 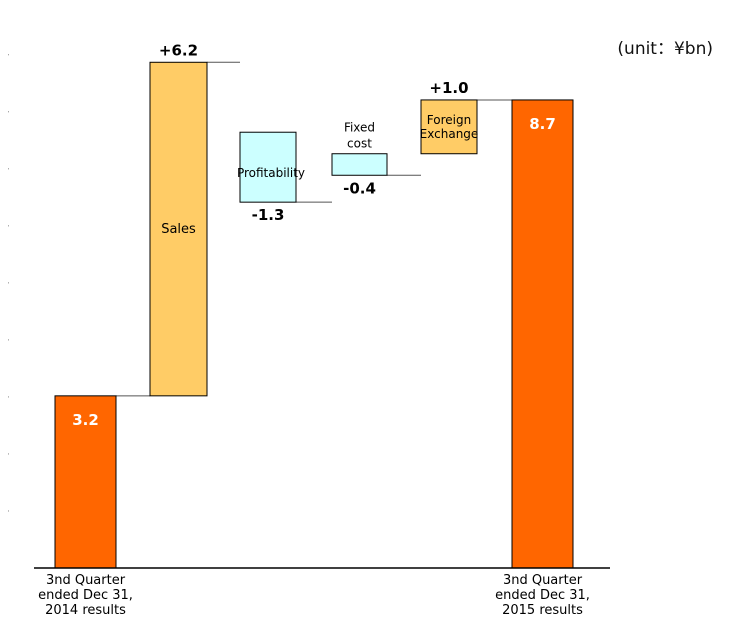 What do you see at coordinates (542, 124) in the screenshot?
I see `bar-value-label: 8.7` at bounding box center [542, 124].